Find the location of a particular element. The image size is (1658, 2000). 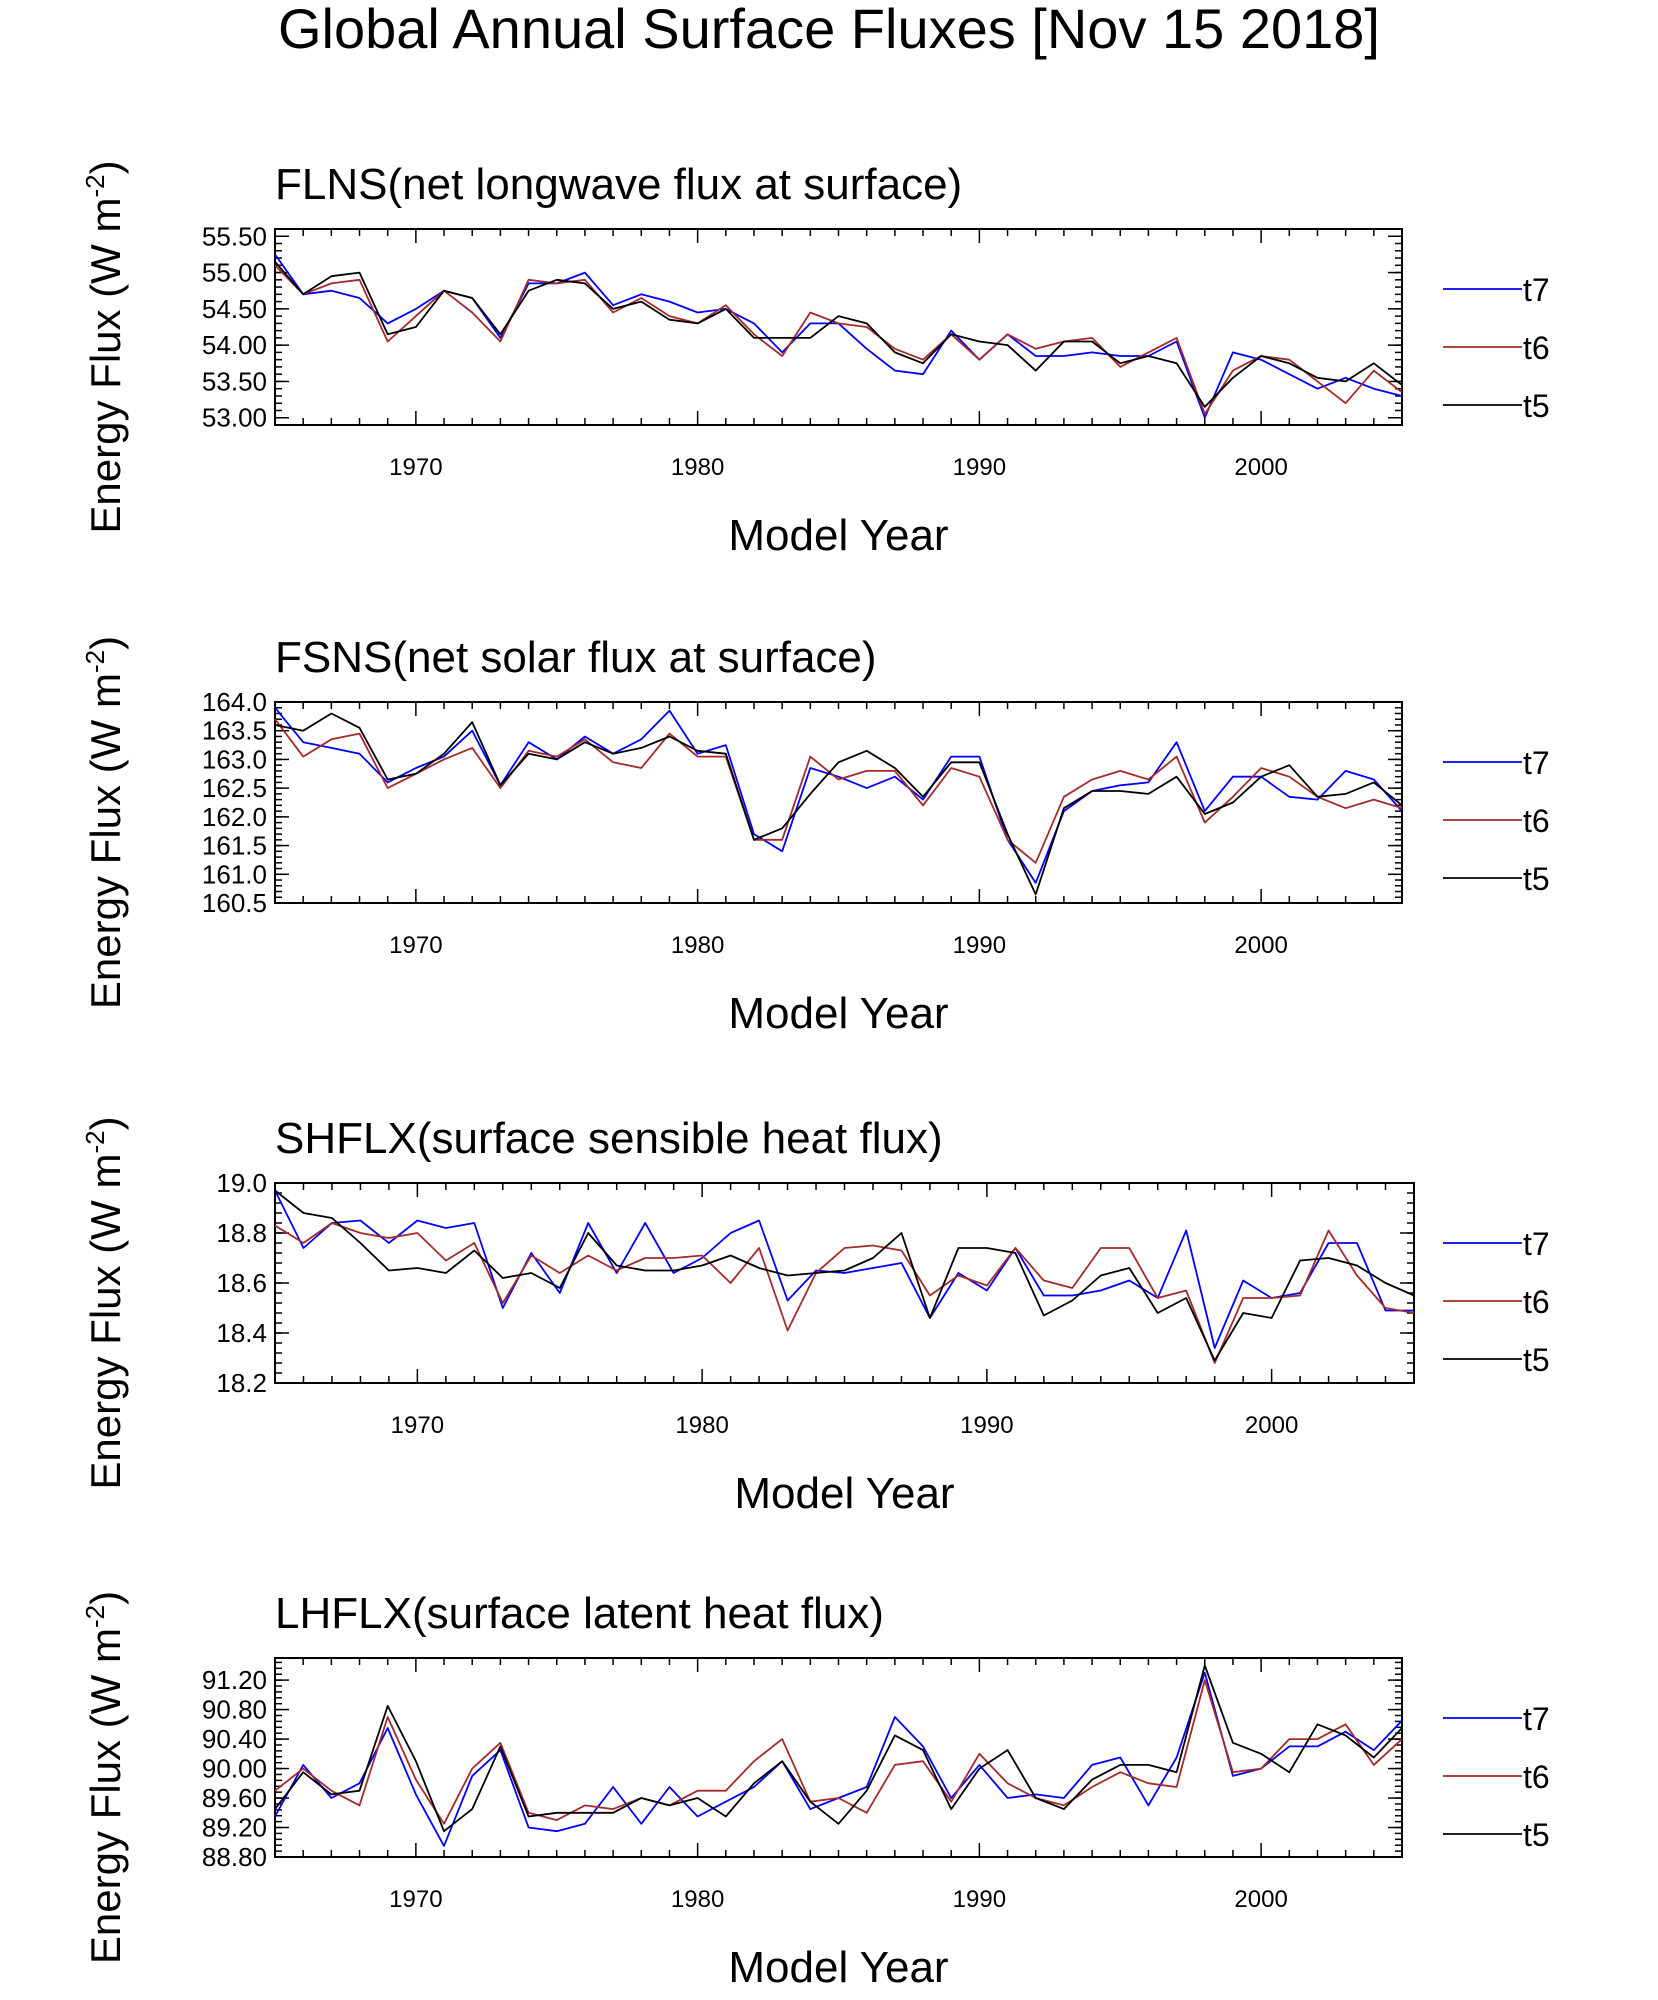

y-tick-label: 18.4 is located at coordinates (241, 1333).